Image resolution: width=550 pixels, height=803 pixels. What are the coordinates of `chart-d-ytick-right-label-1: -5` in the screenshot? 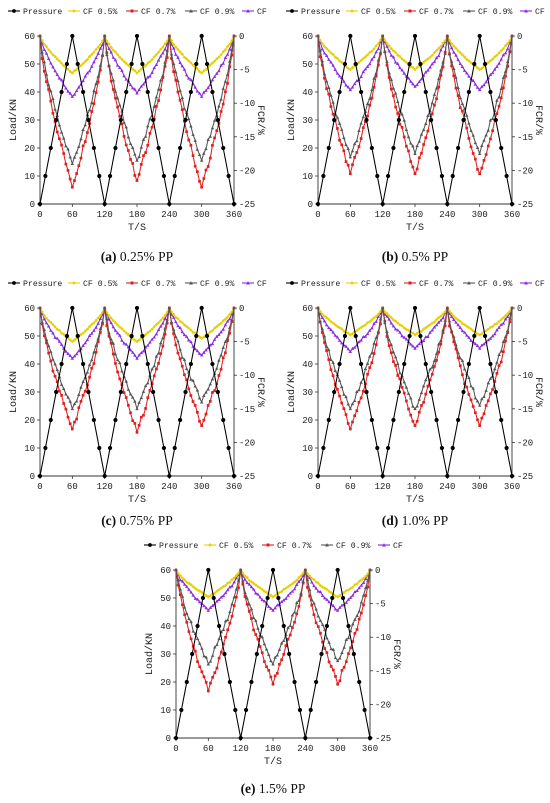 It's located at (522, 343).